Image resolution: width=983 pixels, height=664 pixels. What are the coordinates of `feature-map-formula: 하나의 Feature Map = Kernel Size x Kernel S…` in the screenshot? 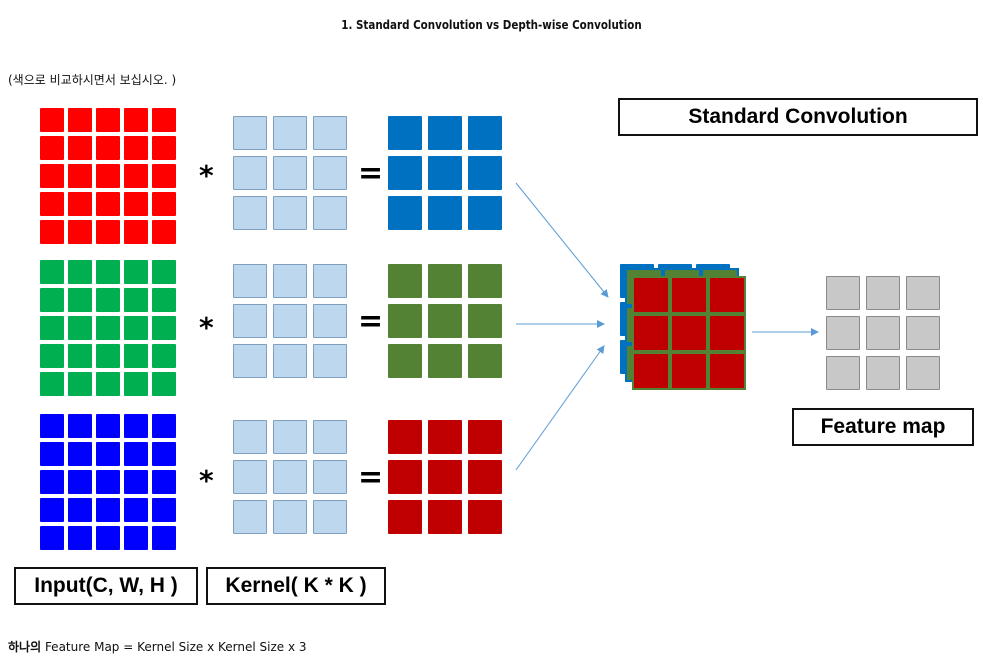 It's located at (157, 646).